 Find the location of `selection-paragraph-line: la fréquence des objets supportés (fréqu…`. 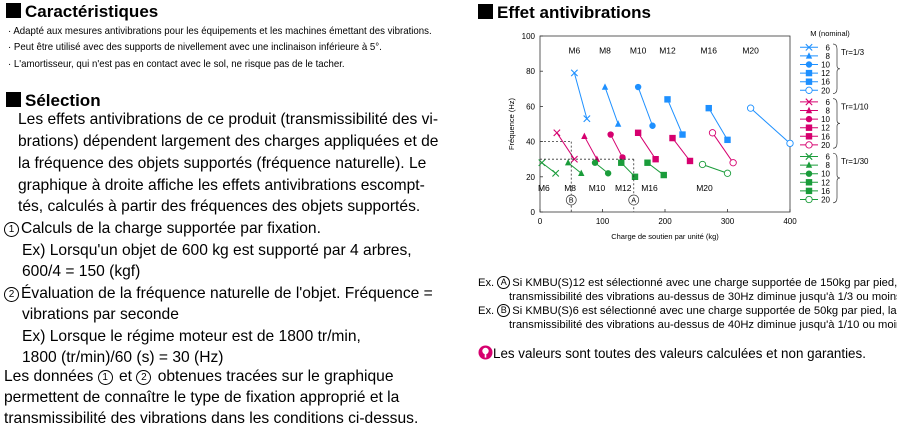

selection-paragraph-line: la fréquence des objets supportés (fréqu… is located at coordinates (222, 163).